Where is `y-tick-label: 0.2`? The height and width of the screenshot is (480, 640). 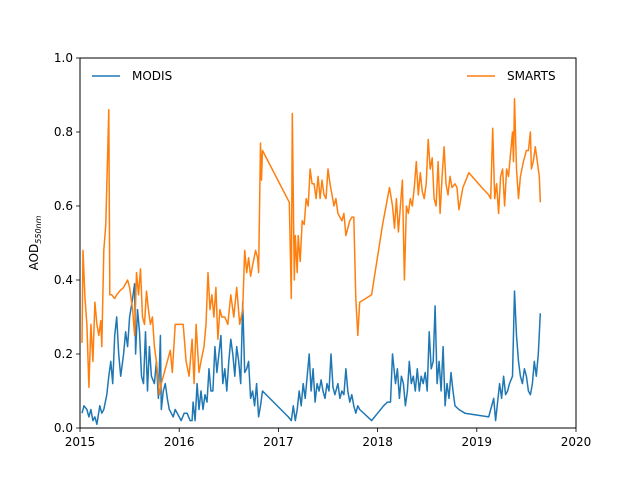 y-tick-label: 0.2 is located at coordinates (63, 354).